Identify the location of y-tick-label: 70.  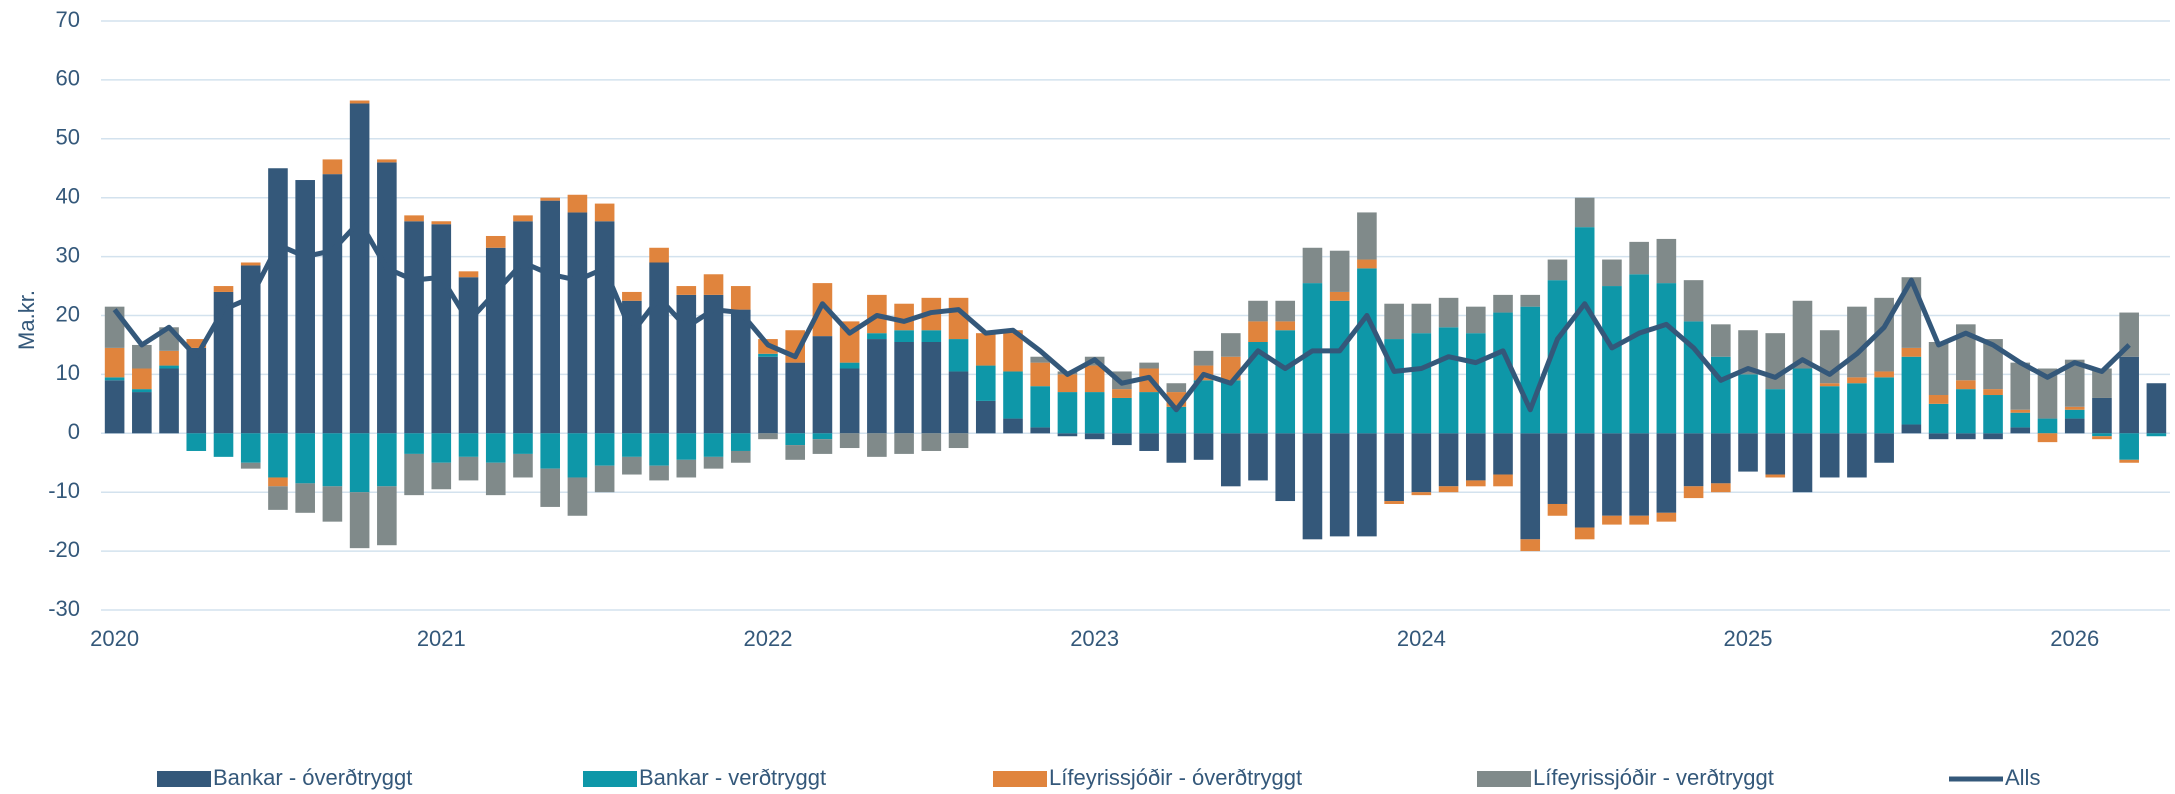
(68, 19).